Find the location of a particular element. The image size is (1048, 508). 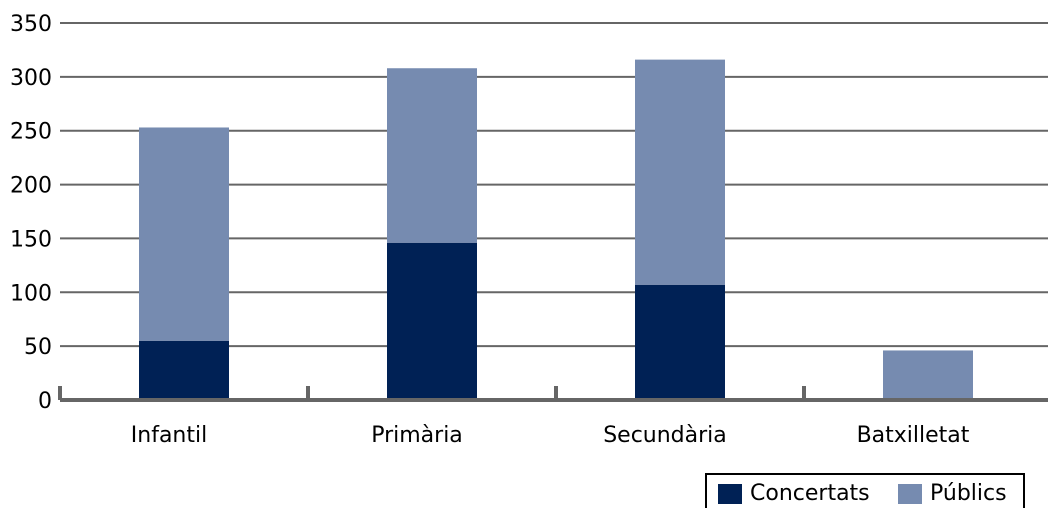

legend-label-publics: Públics is located at coordinates (968, 493).